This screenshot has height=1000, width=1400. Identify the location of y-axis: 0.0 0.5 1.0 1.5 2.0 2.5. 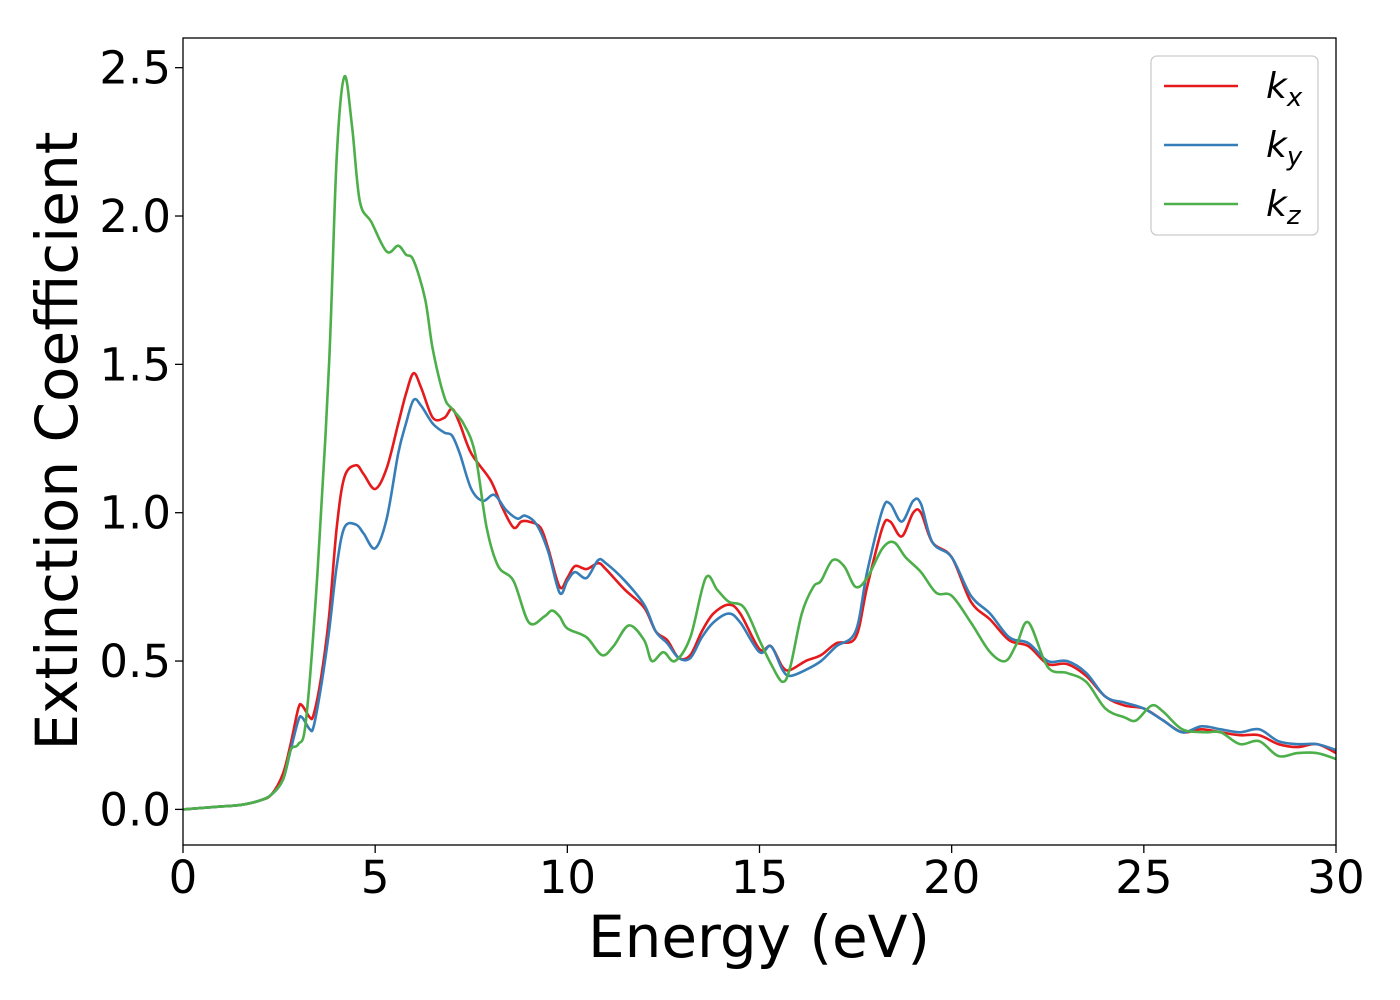
(141, 439).